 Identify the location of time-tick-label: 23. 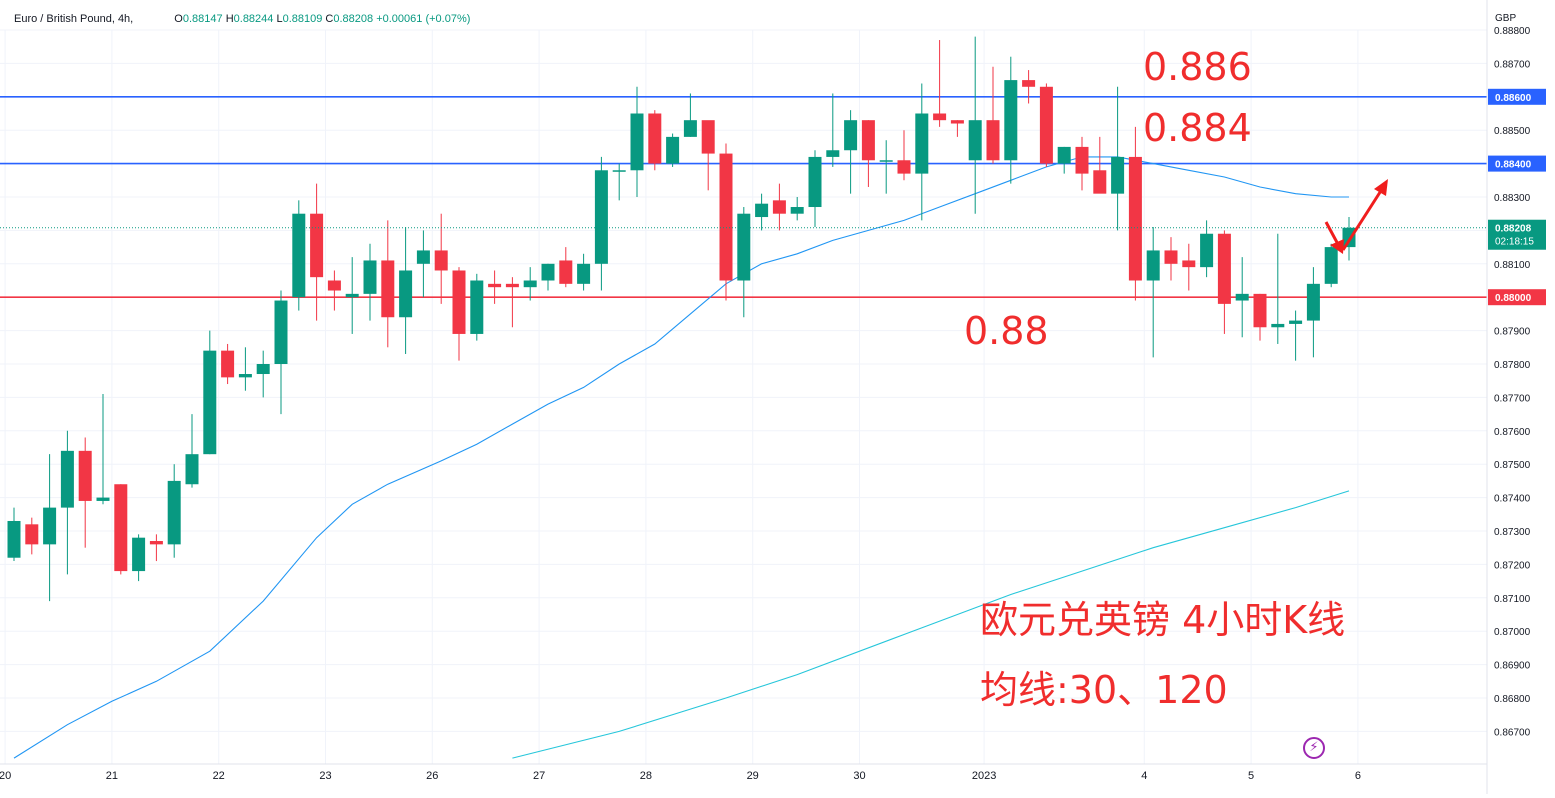
(325, 776).